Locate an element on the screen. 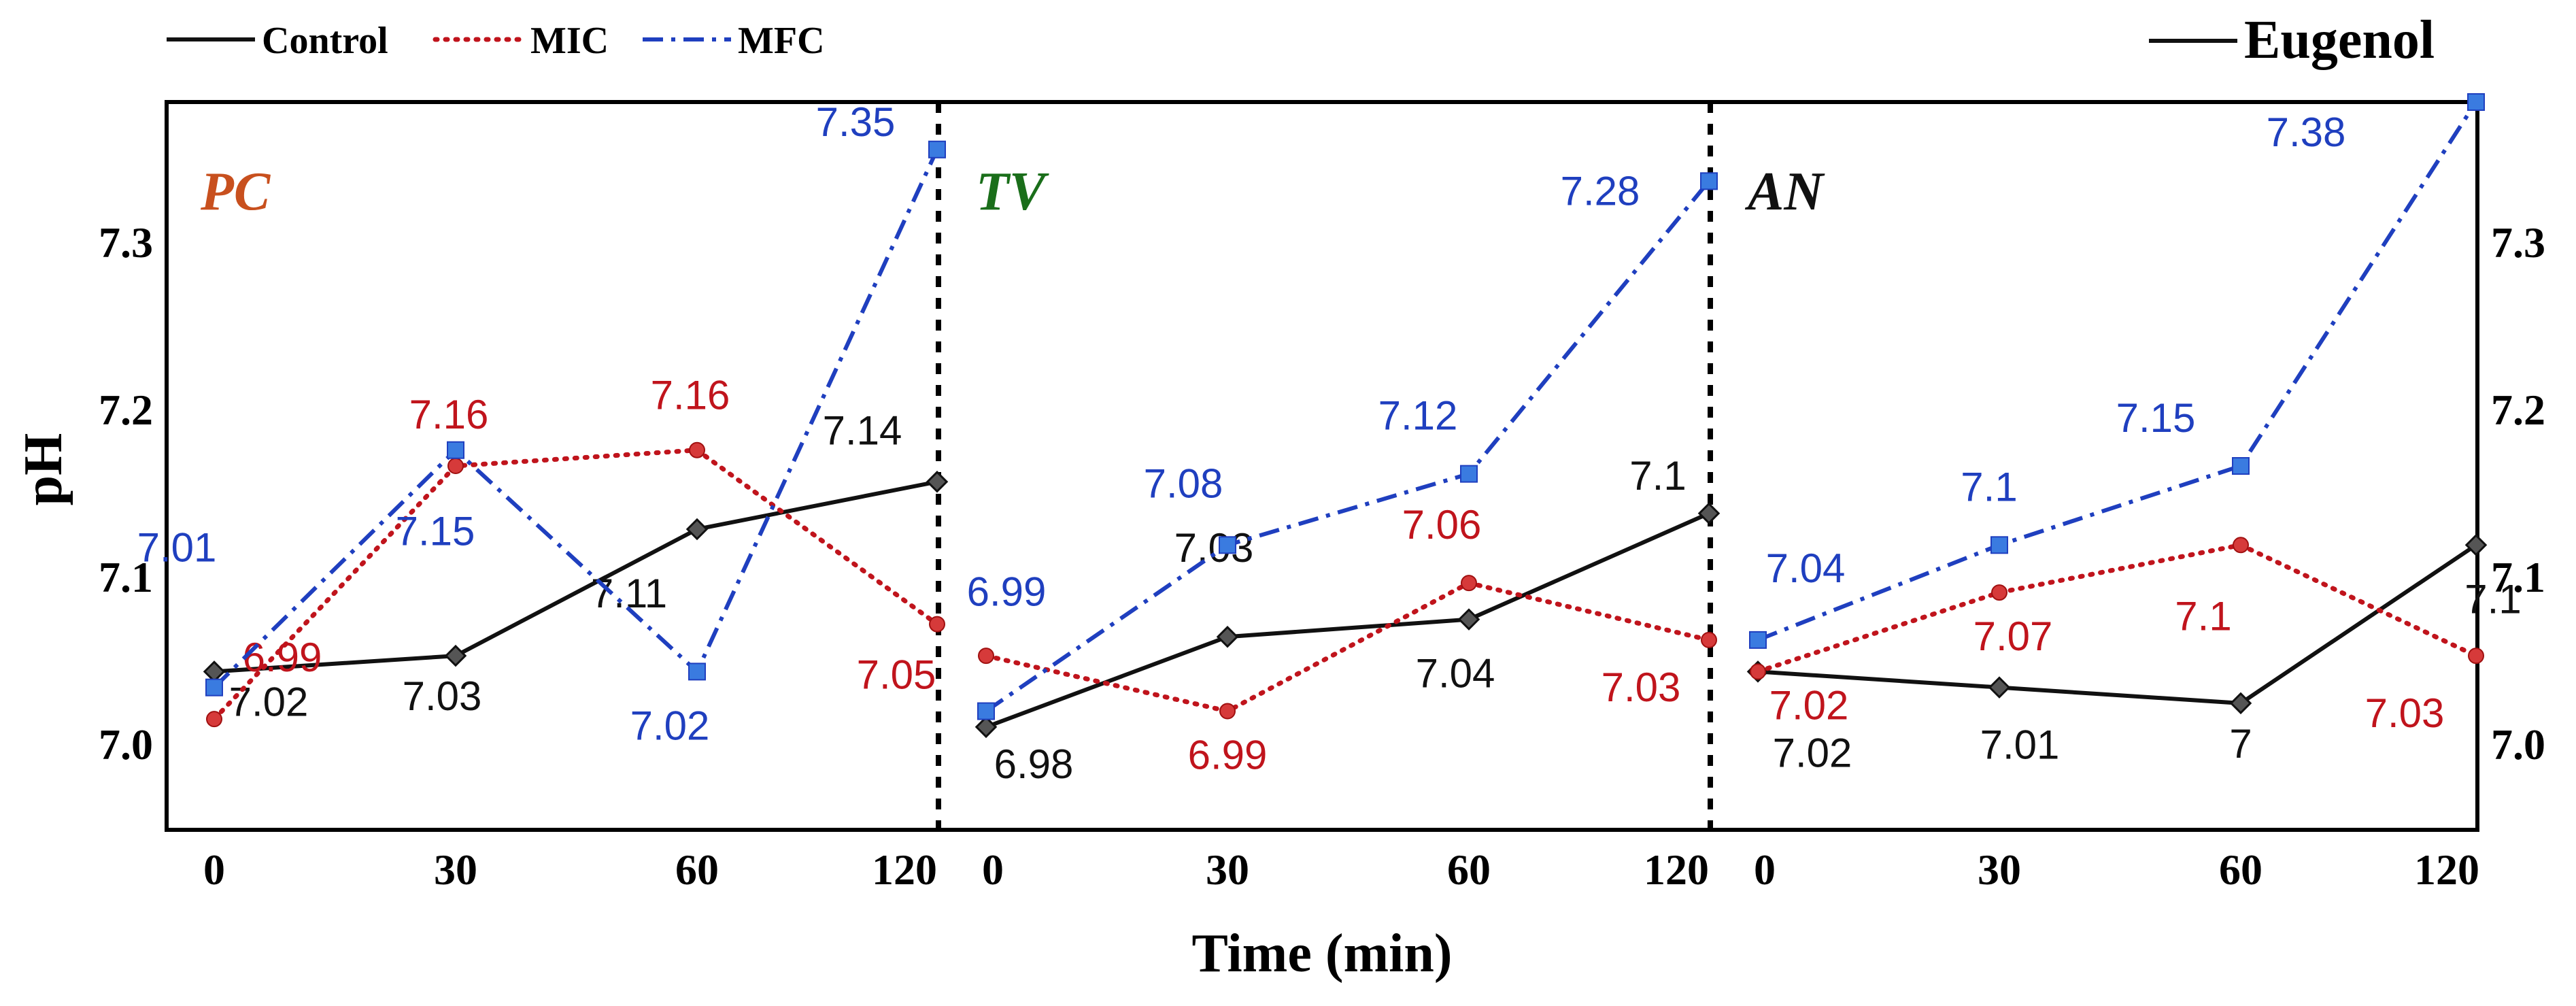 Image resolution: width=2576 pixels, height=1006 pixels. data-label-an-mic: 7.03 is located at coordinates (2405, 713).